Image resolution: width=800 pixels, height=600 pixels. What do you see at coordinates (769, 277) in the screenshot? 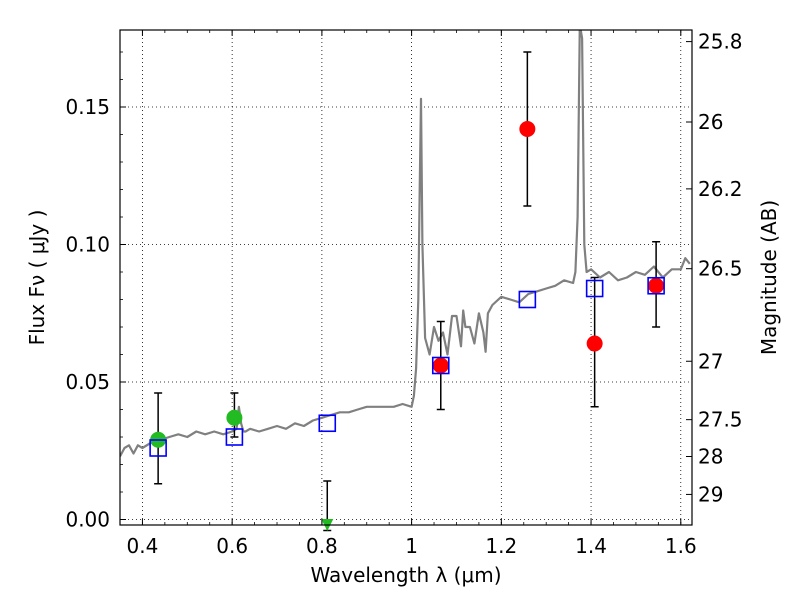
I see `y2-axis-label: Magnitude (AB)` at bounding box center [769, 277].